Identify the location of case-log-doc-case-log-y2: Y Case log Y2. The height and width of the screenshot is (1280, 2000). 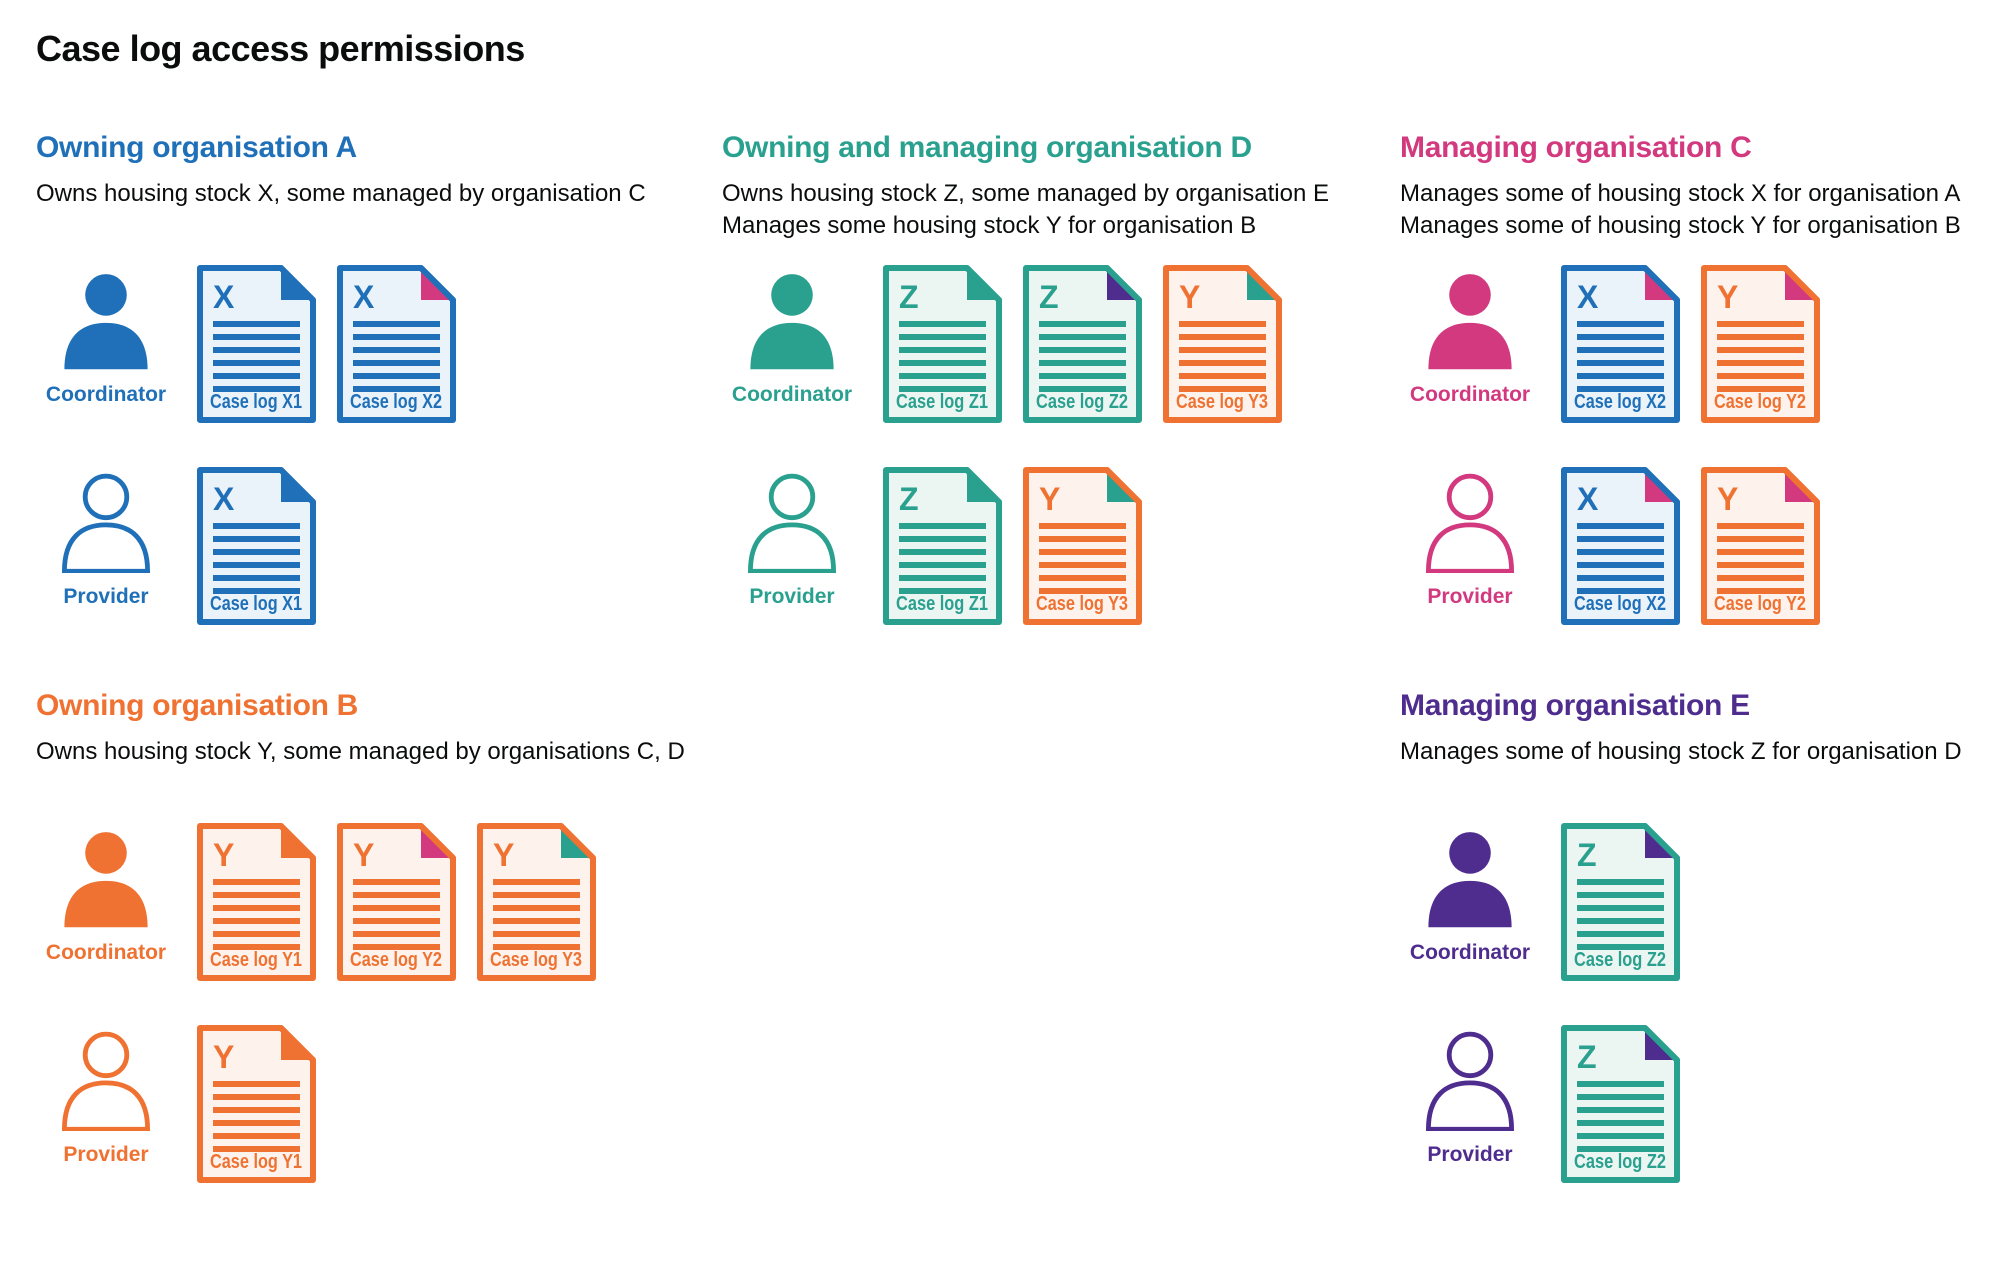
(1760, 344).